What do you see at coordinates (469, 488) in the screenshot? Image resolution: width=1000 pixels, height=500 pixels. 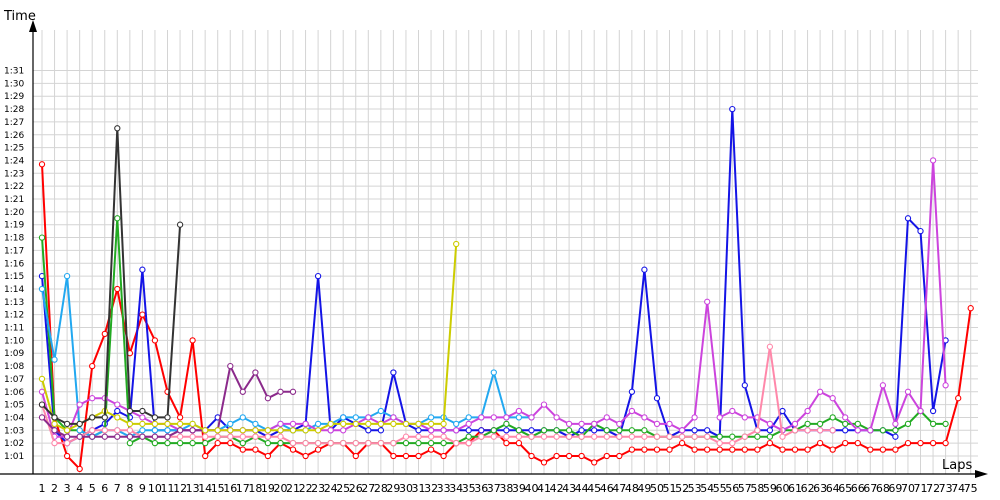 I see `x-tick-label: 35` at bounding box center [469, 488].